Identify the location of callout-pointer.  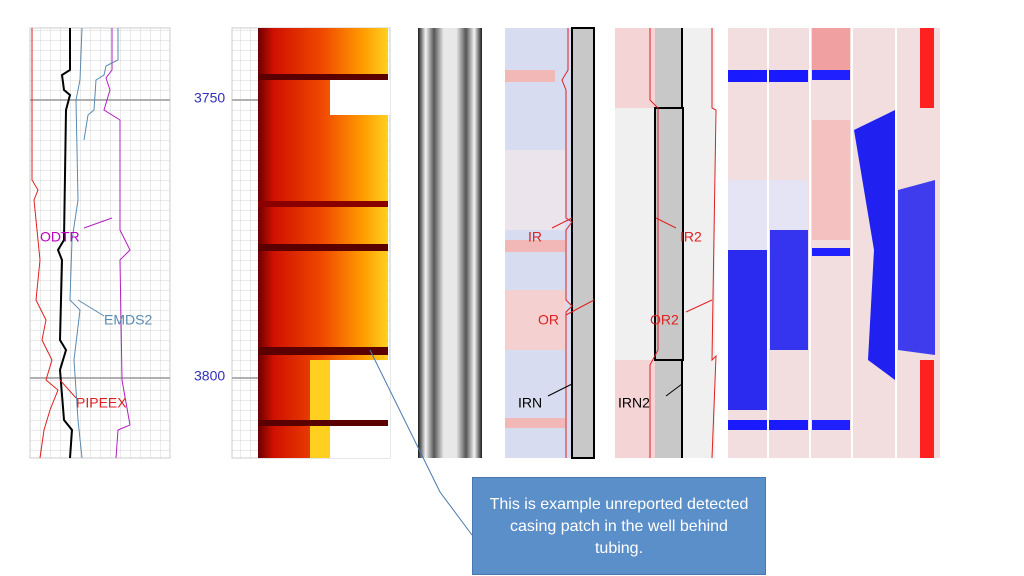
(421, 442).